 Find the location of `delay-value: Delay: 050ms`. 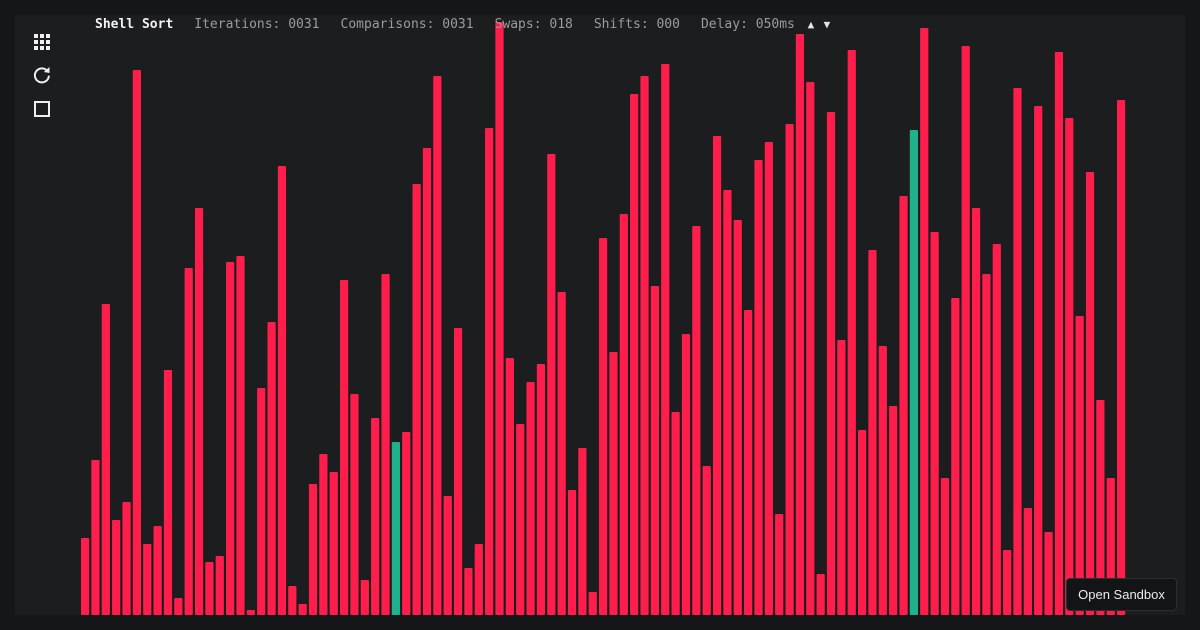

delay-value: Delay: 050ms is located at coordinates (747, 24).